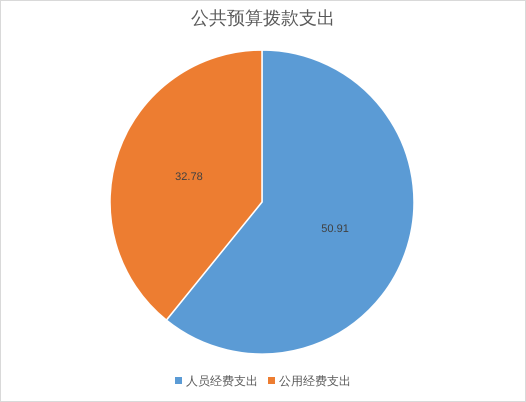  Describe the element at coordinates (222, 381) in the screenshot. I see `legend-label: 人员经费支出` at that location.